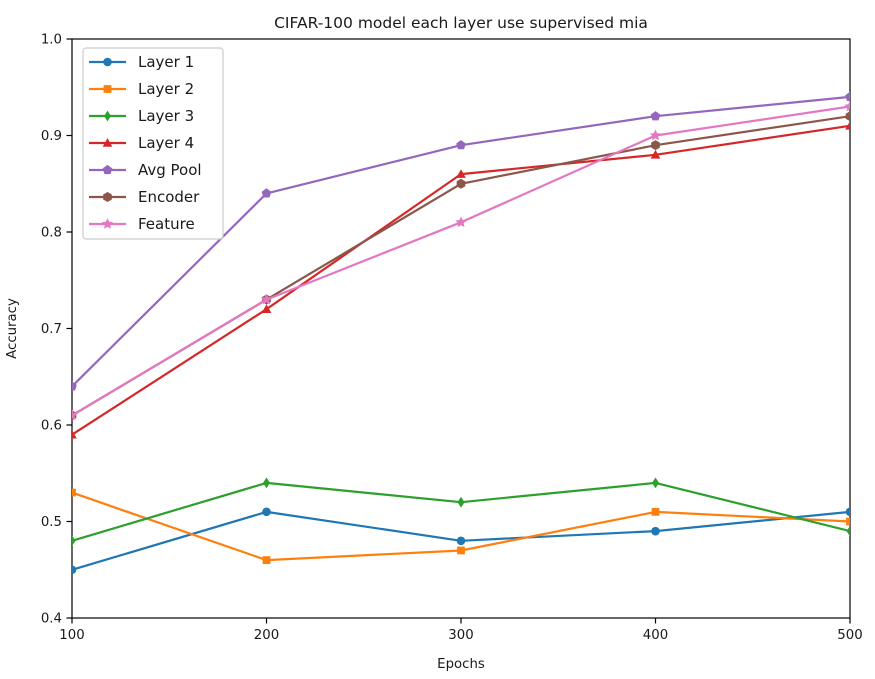  What do you see at coordinates (461, 664) in the screenshot?
I see `x-axis-label: Epochs` at bounding box center [461, 664].